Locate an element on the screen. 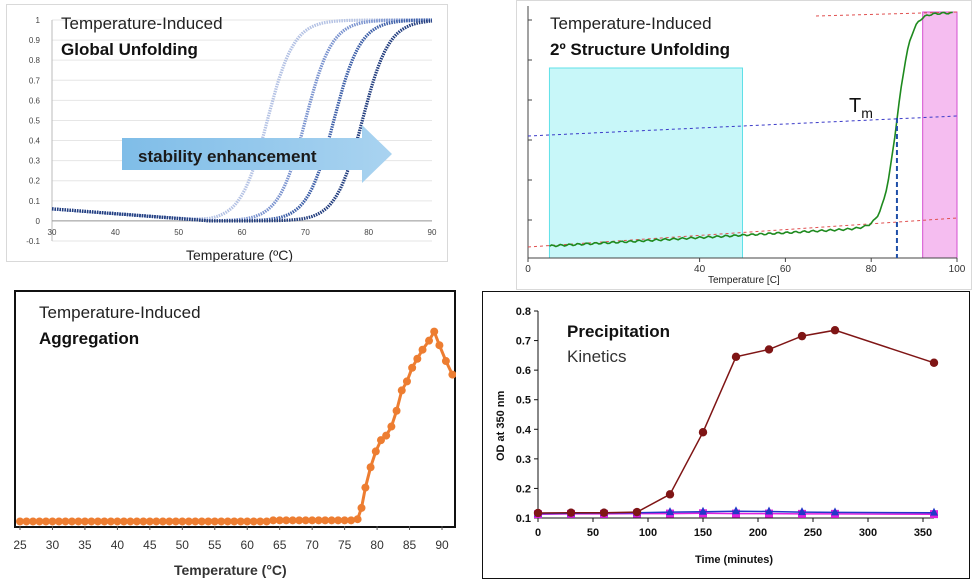  x-axis-label: Temperature (°C) is located at coordinates (230, 570).